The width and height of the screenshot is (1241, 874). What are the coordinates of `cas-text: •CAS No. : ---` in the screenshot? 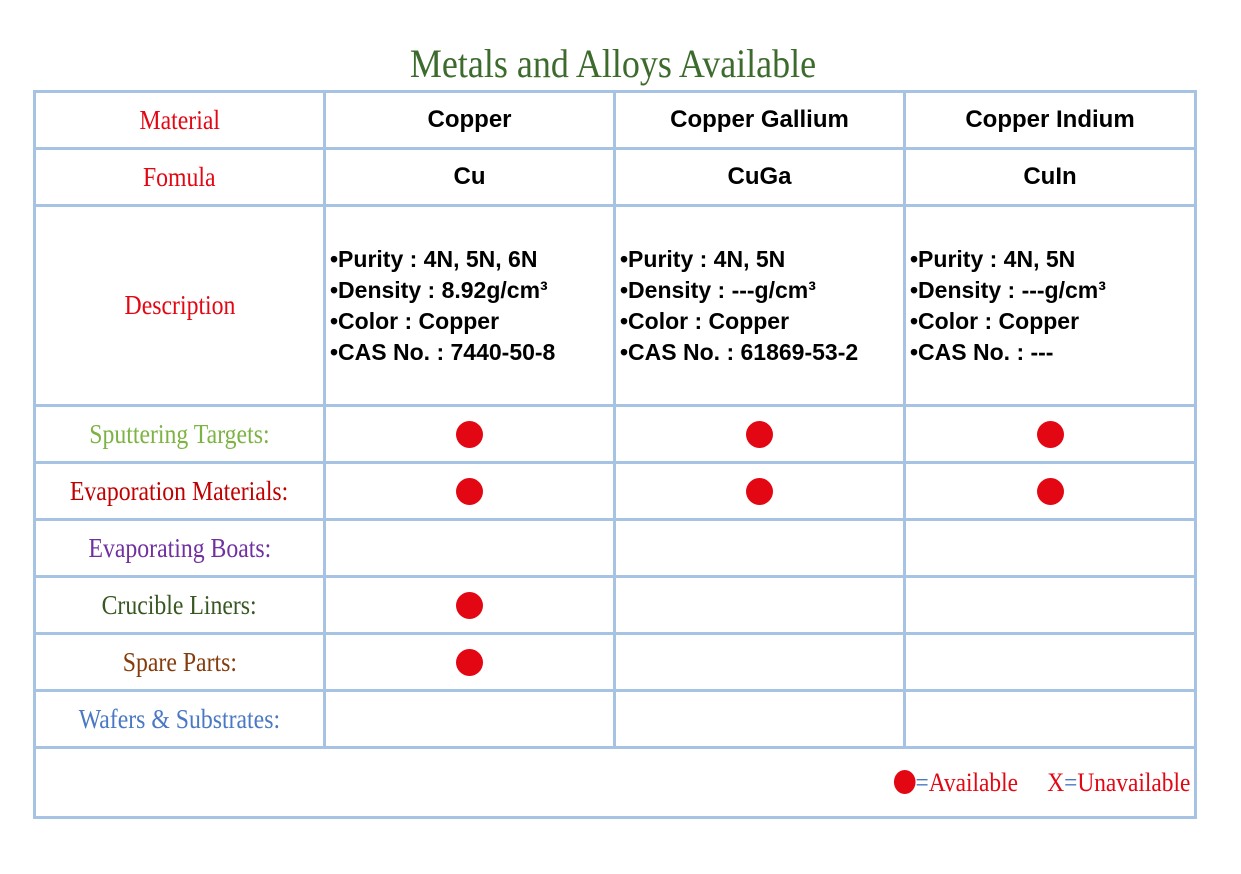 It's located at (982, 351).